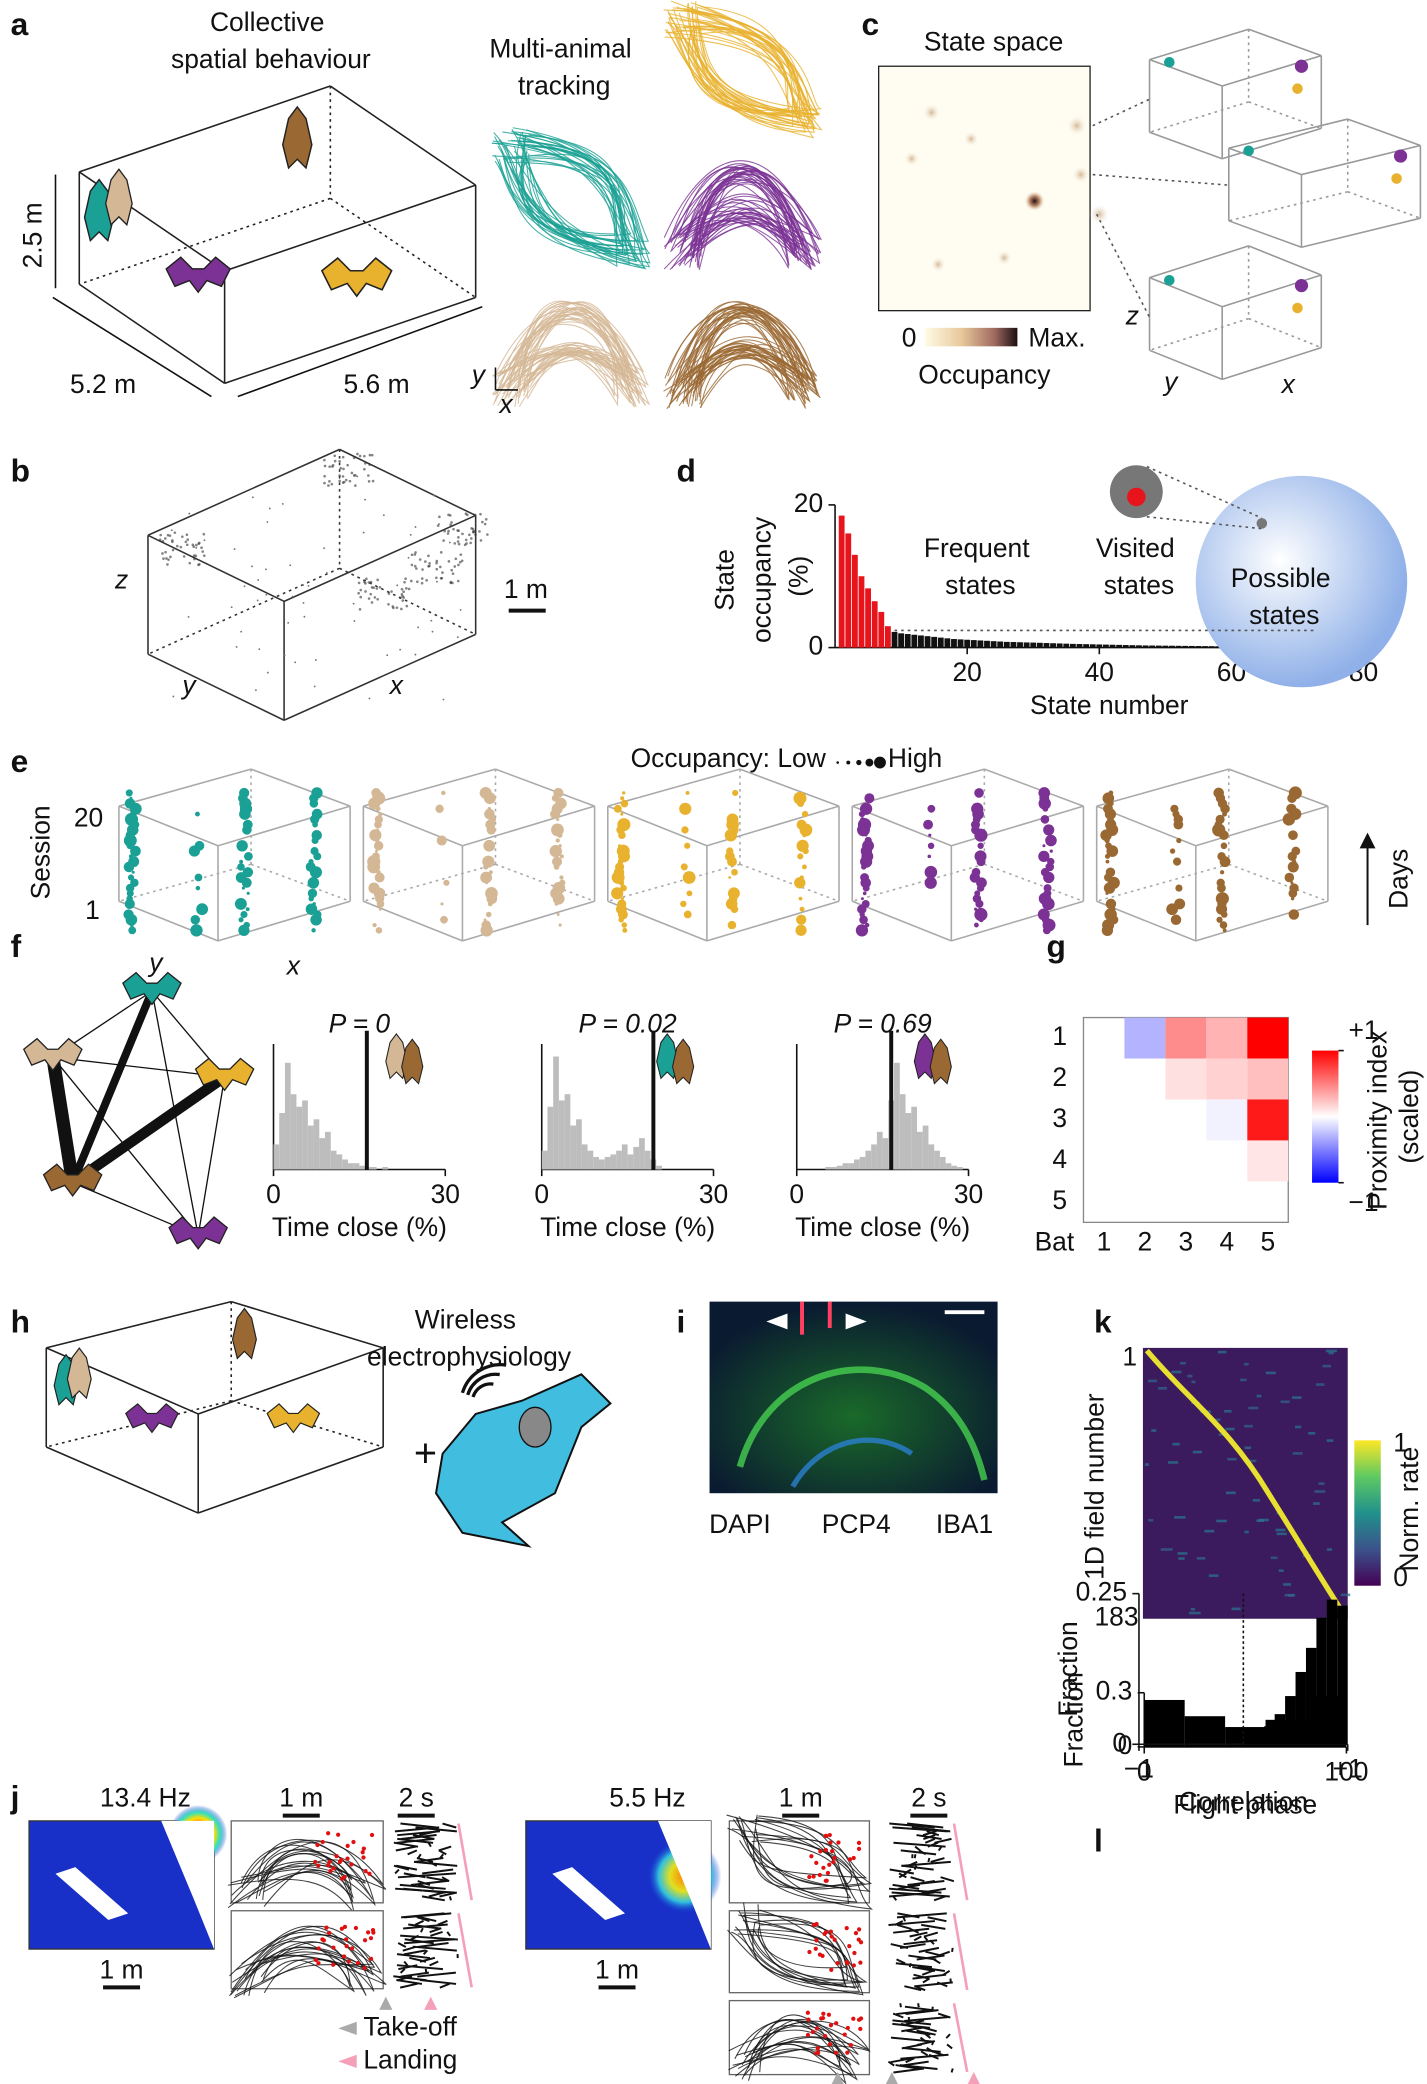 This screenshot has height=2084, width=1427. Describe the element at coordinates (799, 1862) in the screenshot. I see `trajectory-box` at that location.